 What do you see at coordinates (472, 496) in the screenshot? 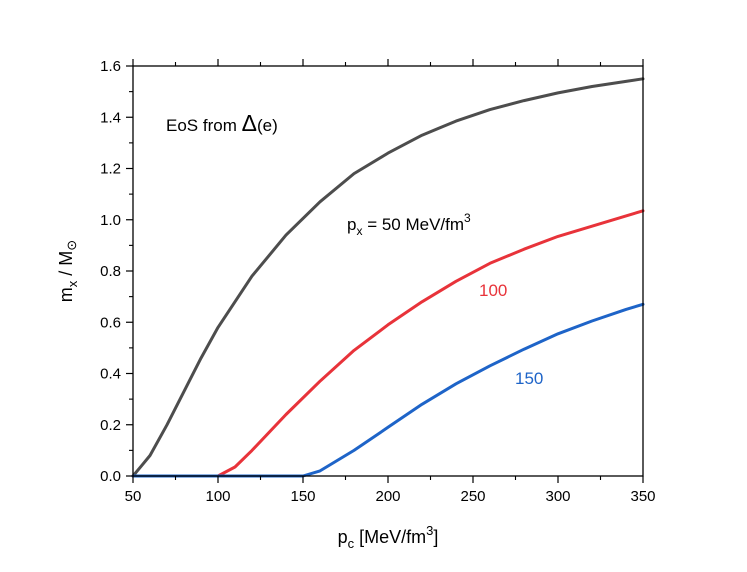
I see `x-tick-label: 250` at bounding box center [472, 496].